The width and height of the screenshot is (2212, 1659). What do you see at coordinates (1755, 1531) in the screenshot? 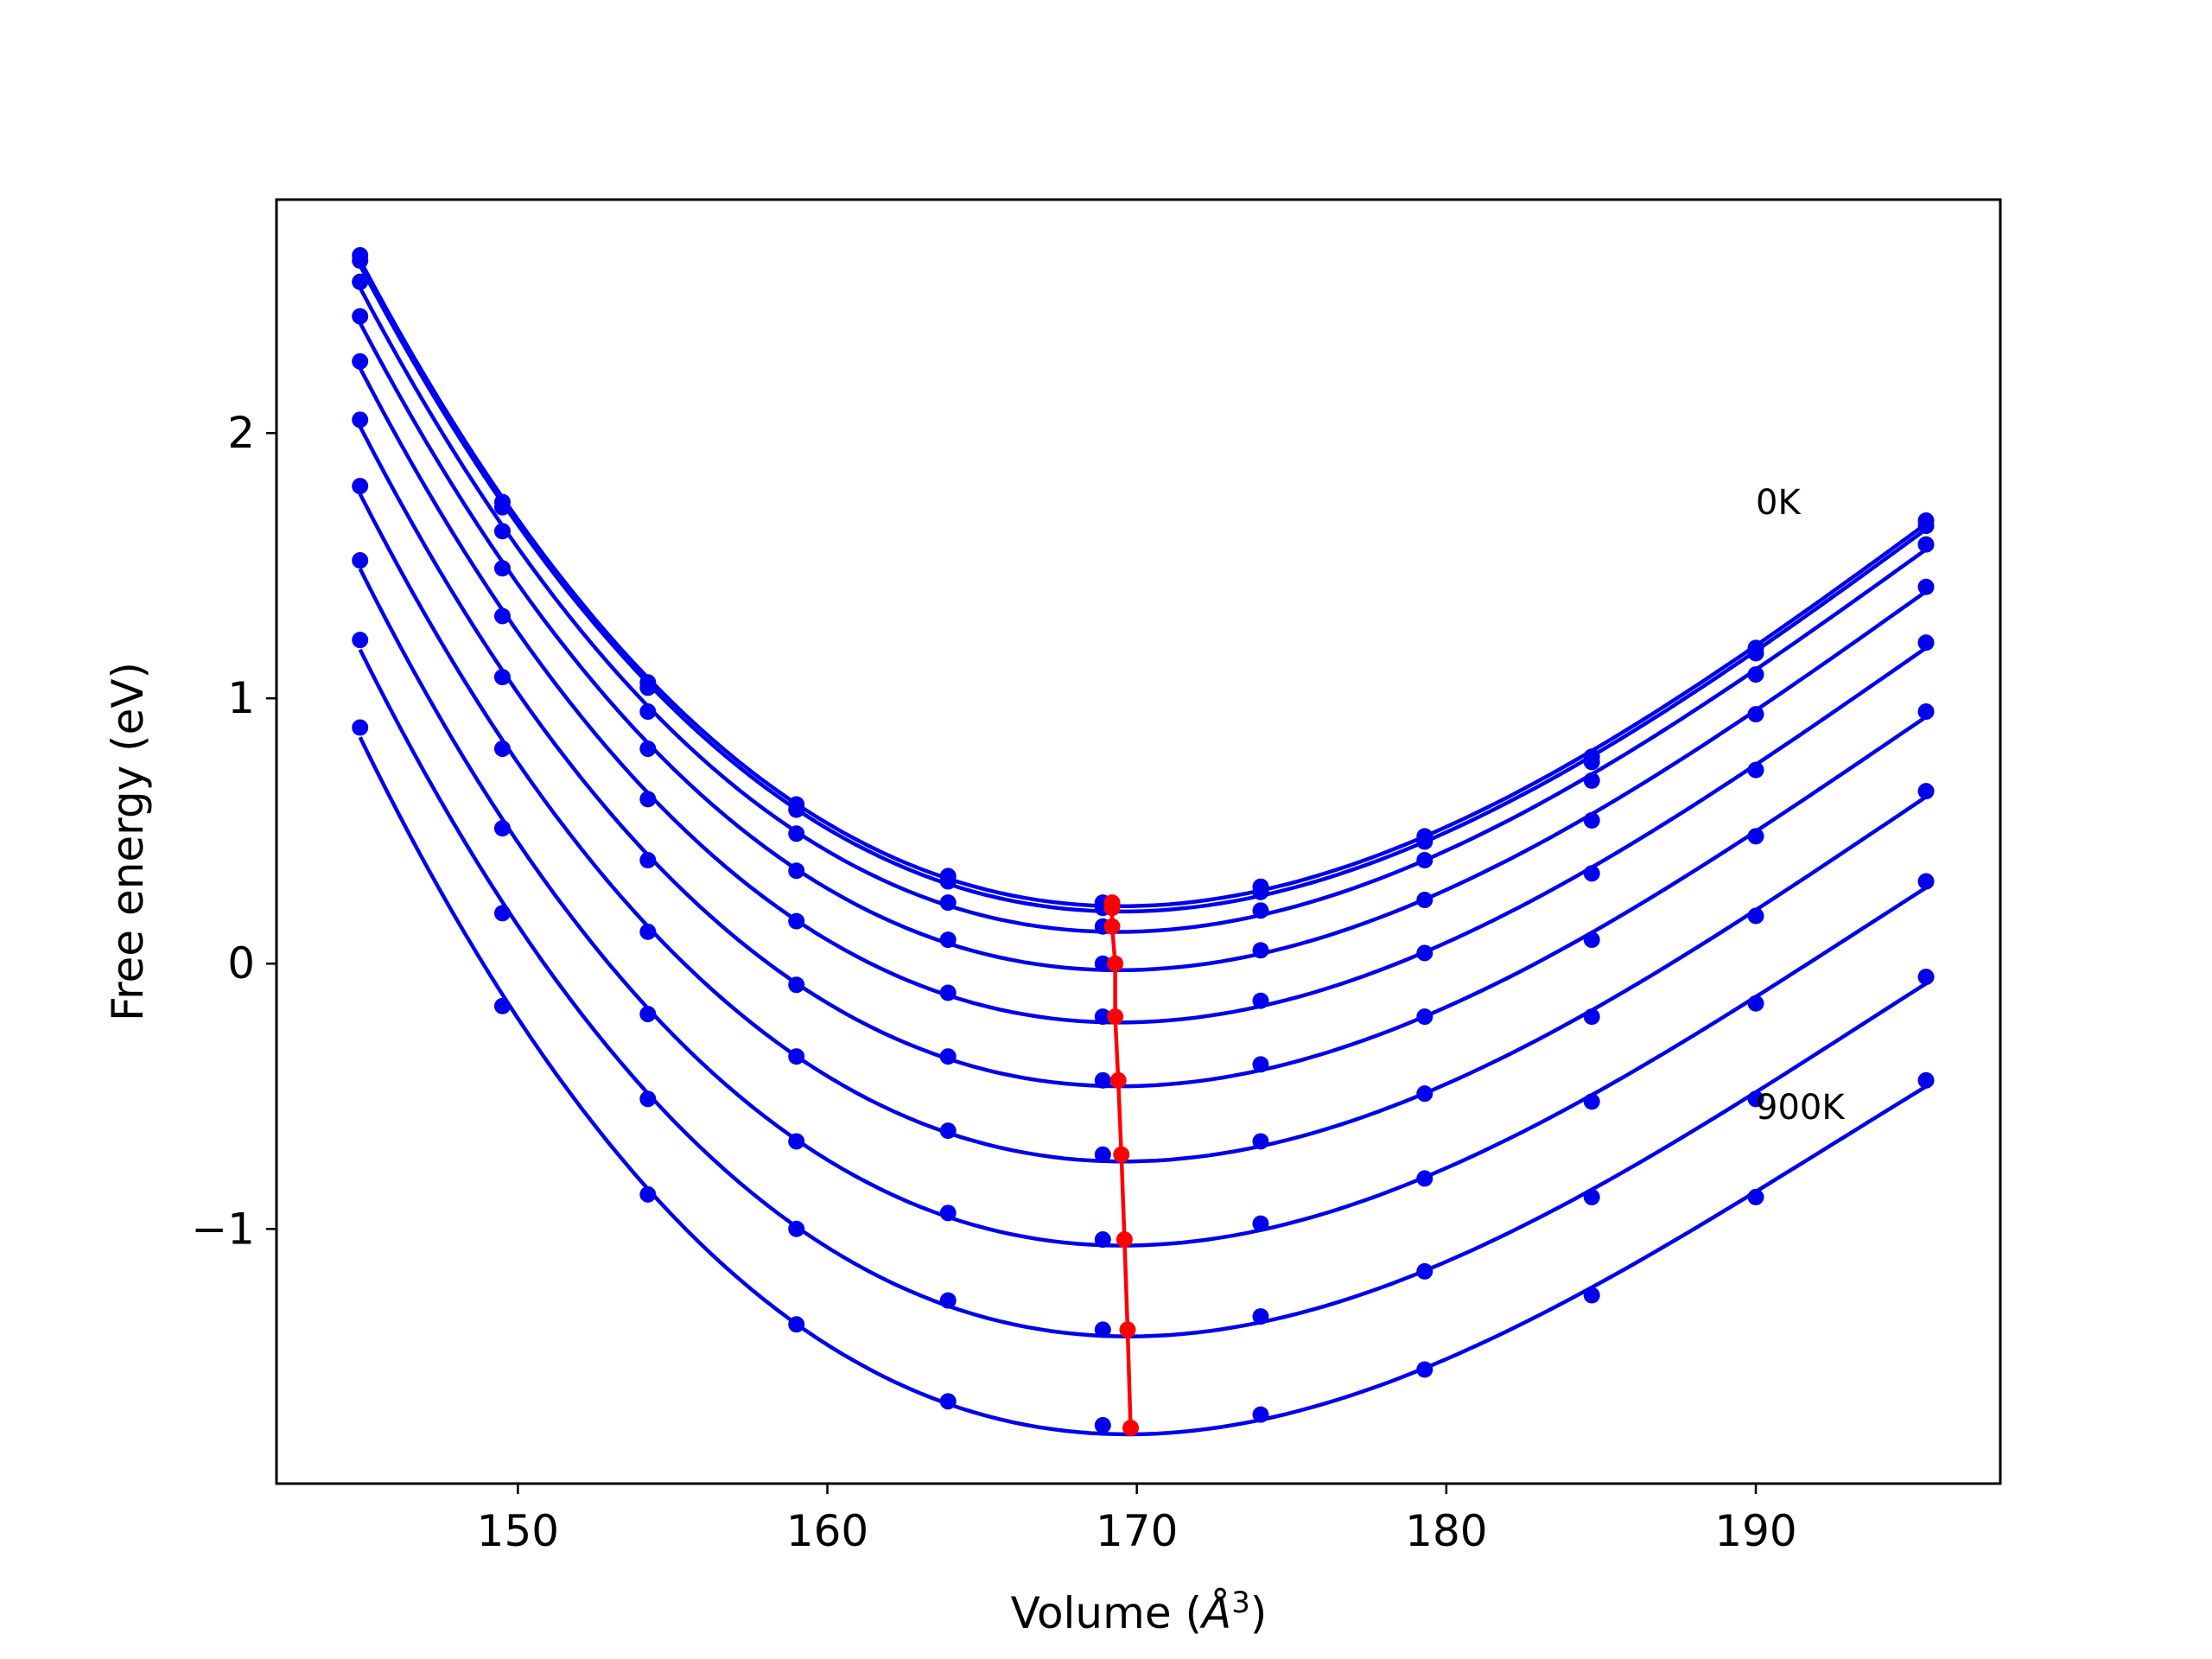
I see `x-tick-label: 190` at bounding box center [1755, 1531].